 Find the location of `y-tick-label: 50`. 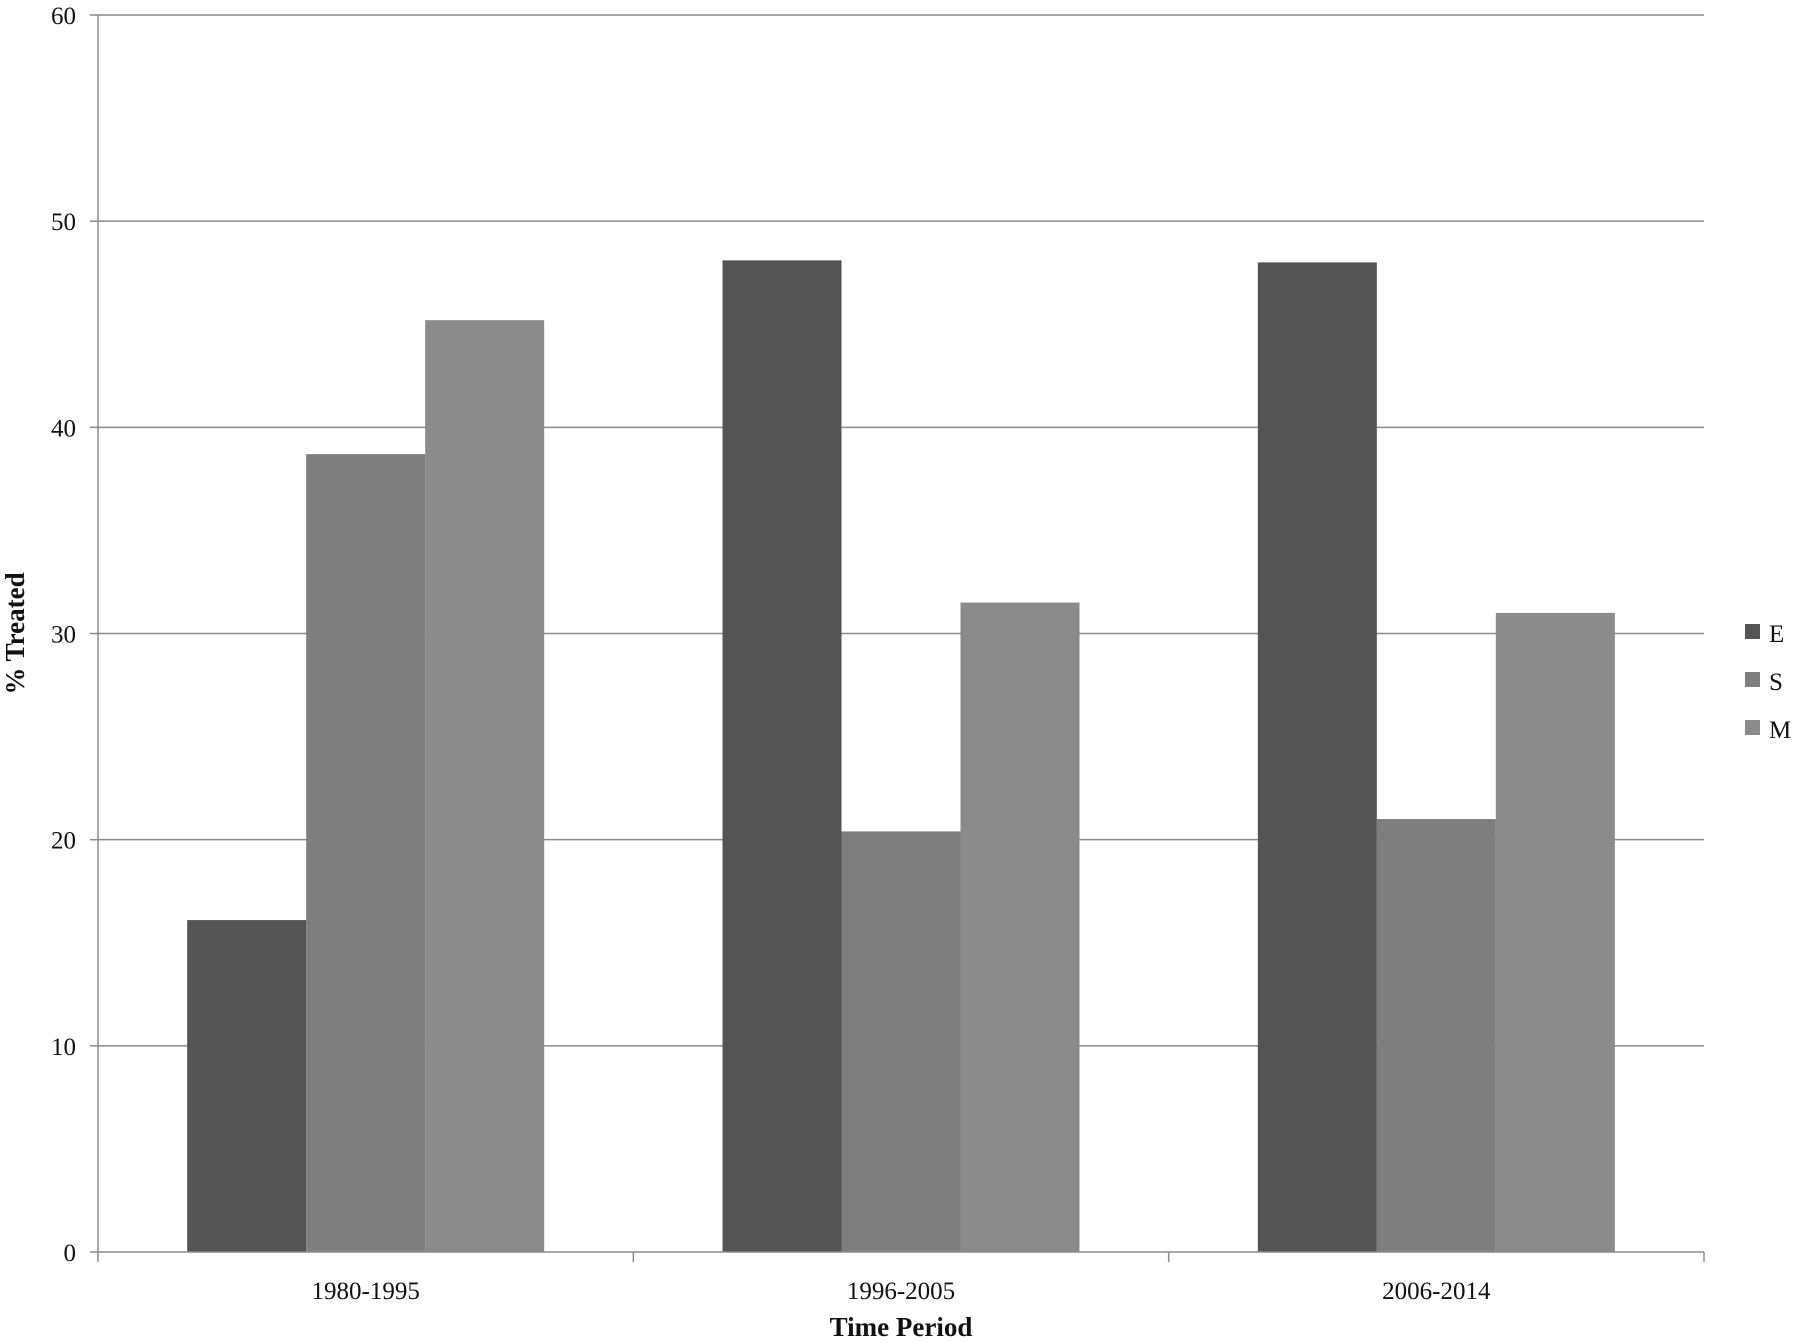

y-tick-label: 50 is located at coordinates (63, 222).